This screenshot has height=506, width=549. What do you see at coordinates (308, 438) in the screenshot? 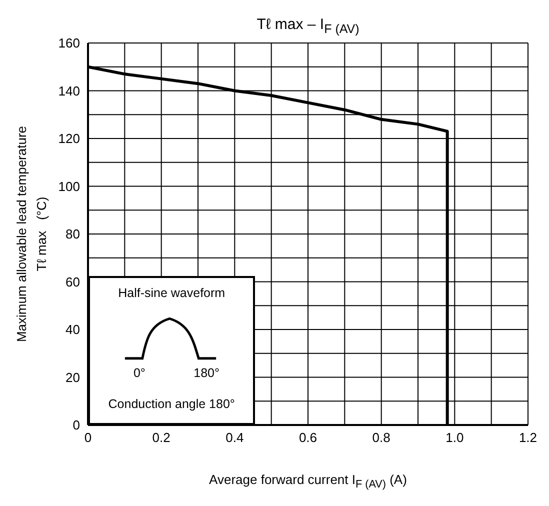
I see `x-tick-label: 0.6` at bounding box center [308, 438].